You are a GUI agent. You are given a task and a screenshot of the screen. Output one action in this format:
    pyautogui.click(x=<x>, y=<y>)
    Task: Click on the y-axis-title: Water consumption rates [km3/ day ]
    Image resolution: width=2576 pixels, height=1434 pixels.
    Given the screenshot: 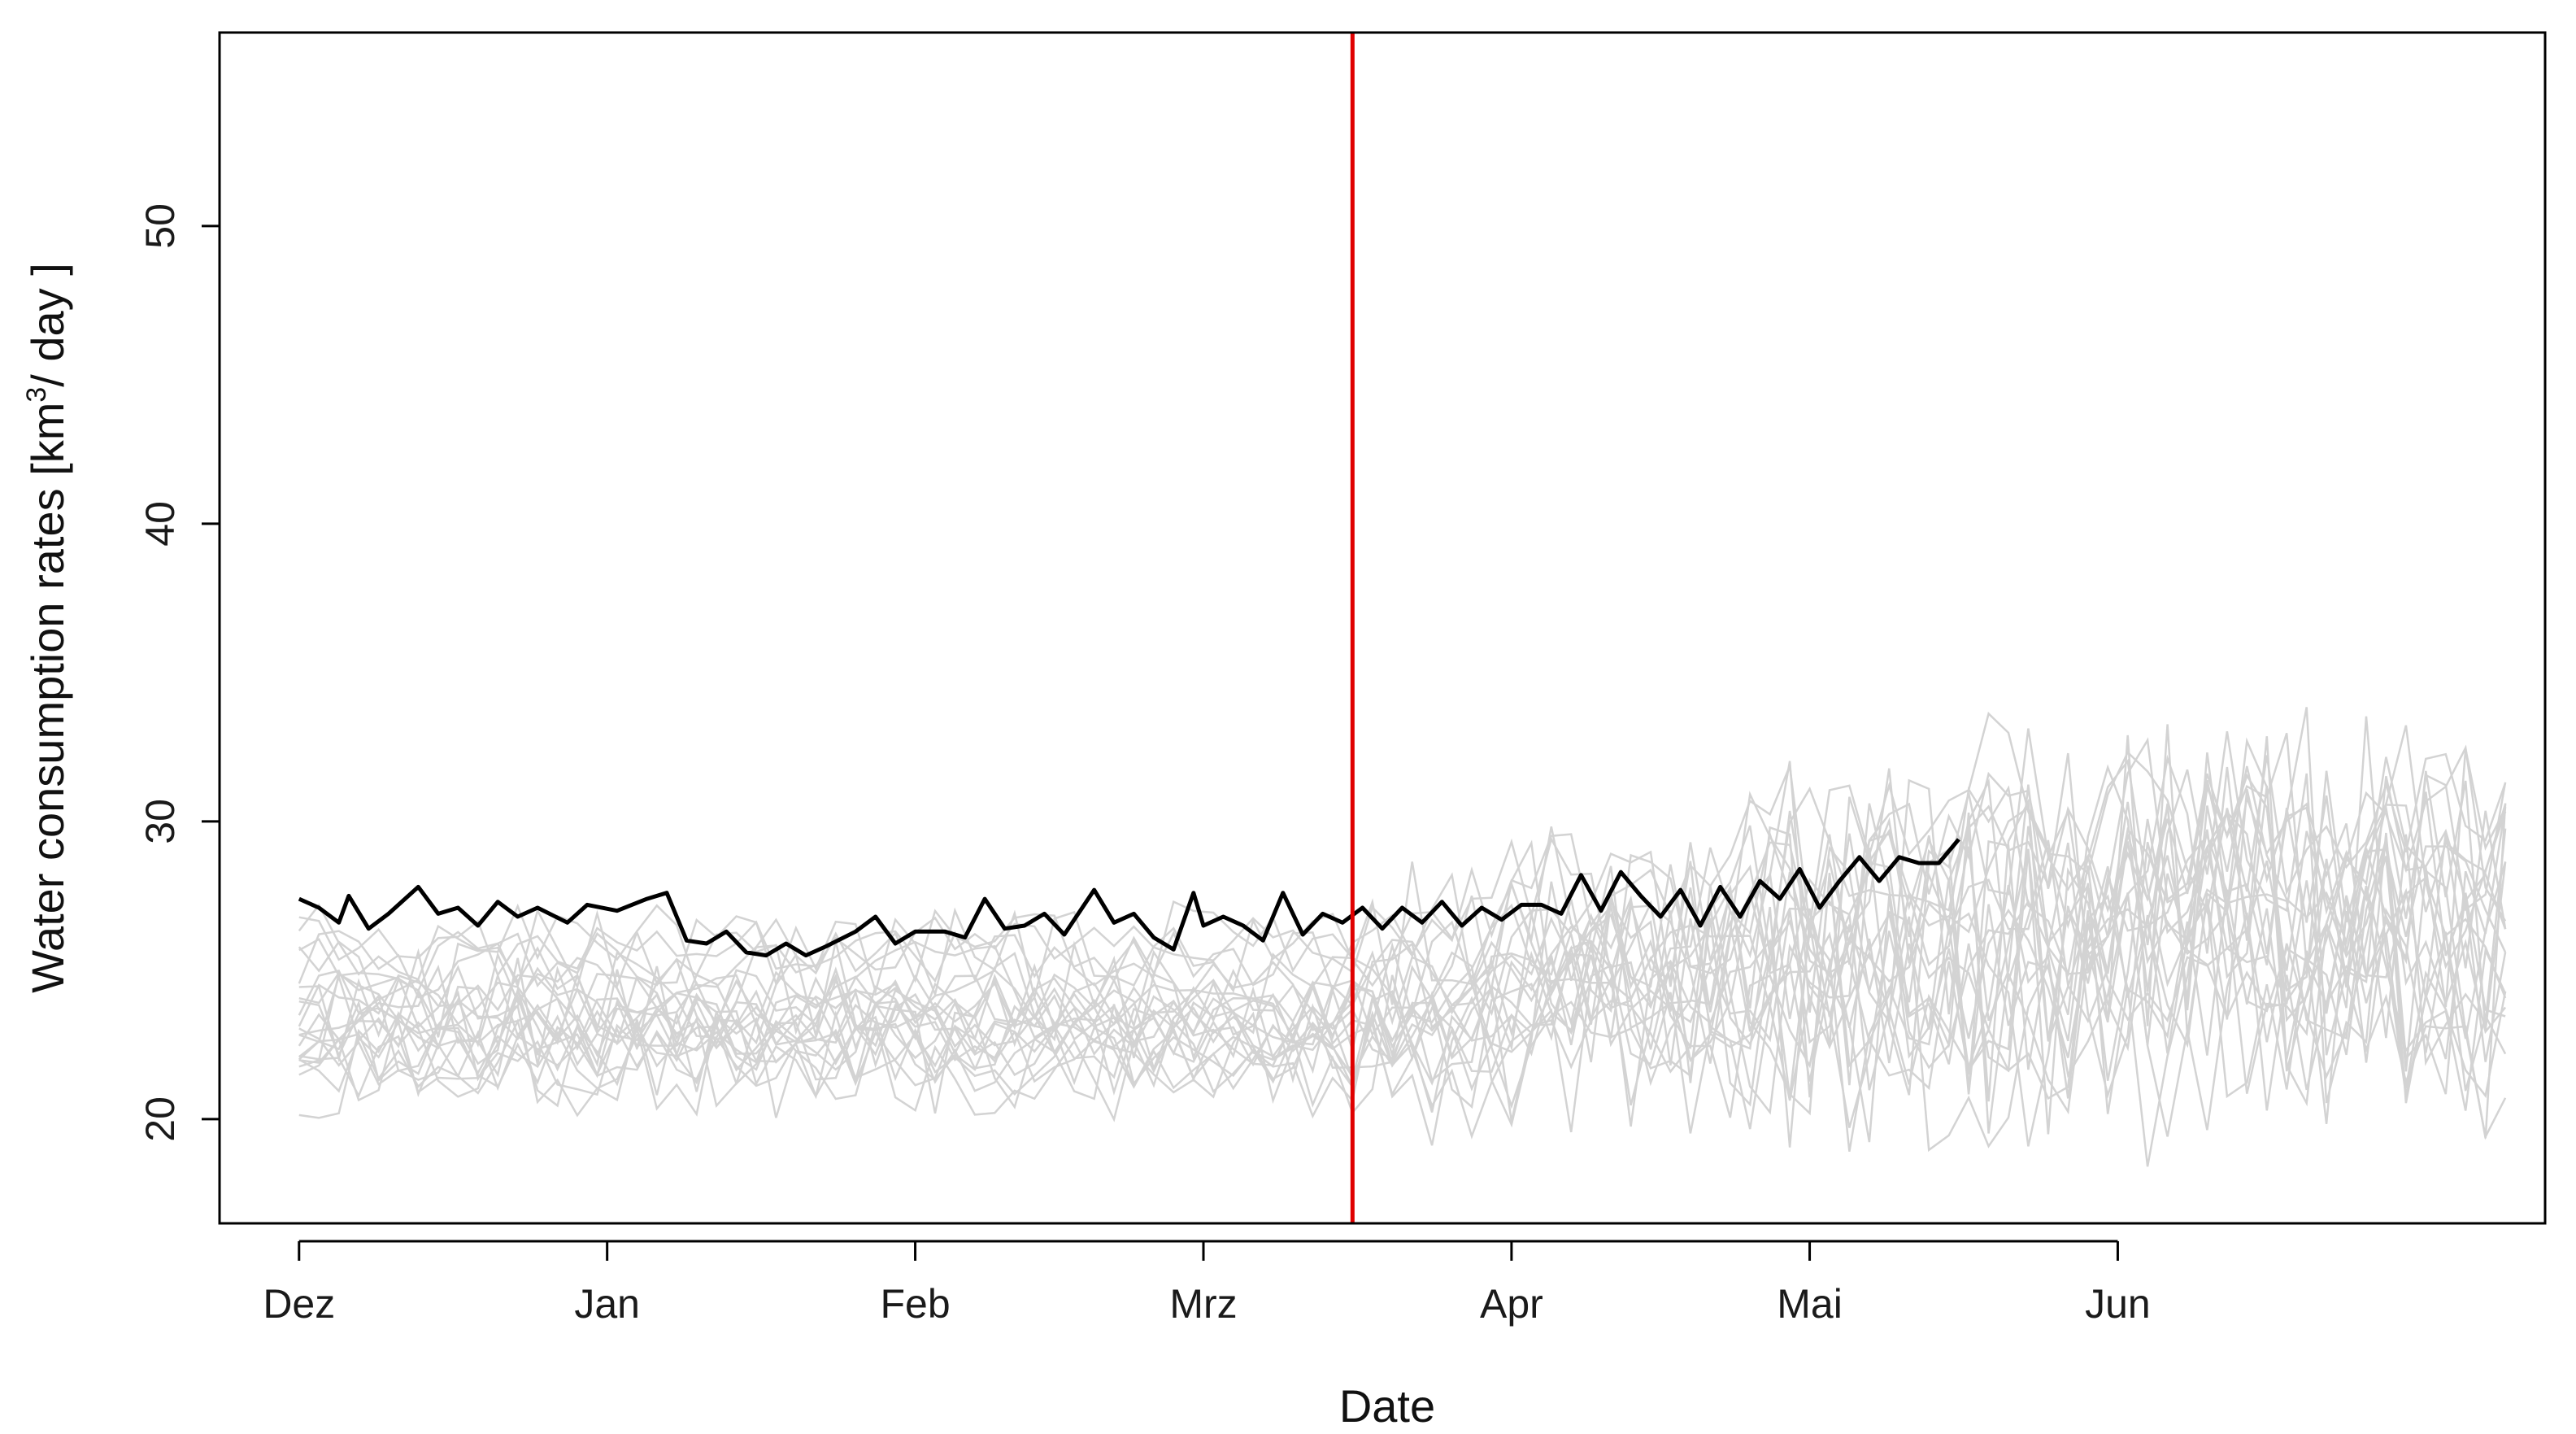 What is the action you would take?
    pyautogui.click(x=47, y=628)
    